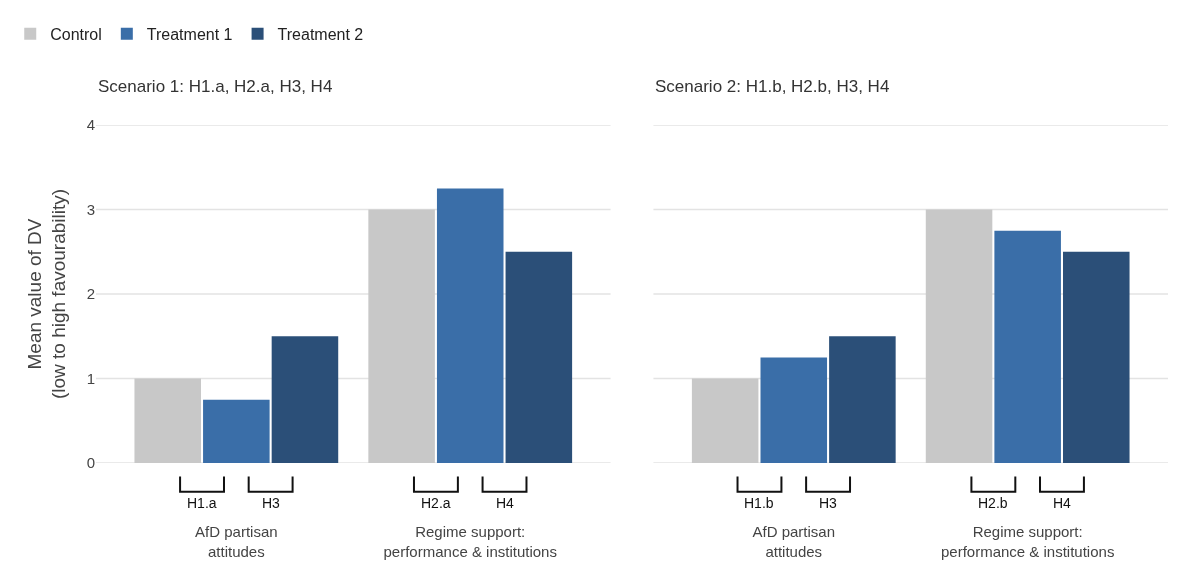 This screenshot has height=570, width=1178. I want to click on text: H1.b, so click(759, 503).